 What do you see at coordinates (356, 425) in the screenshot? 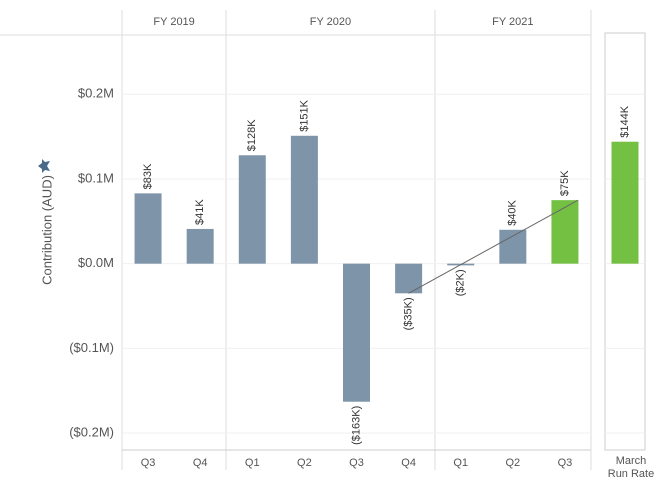
I see `value-label: ($163K)` at bounding box center [356, 425].